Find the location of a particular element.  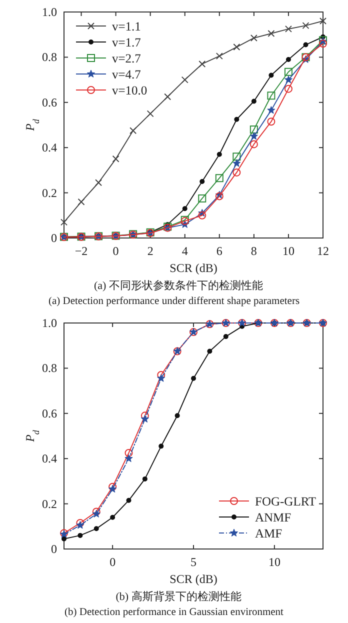

legend-label: ANMF is located at coordinates (273, 517).